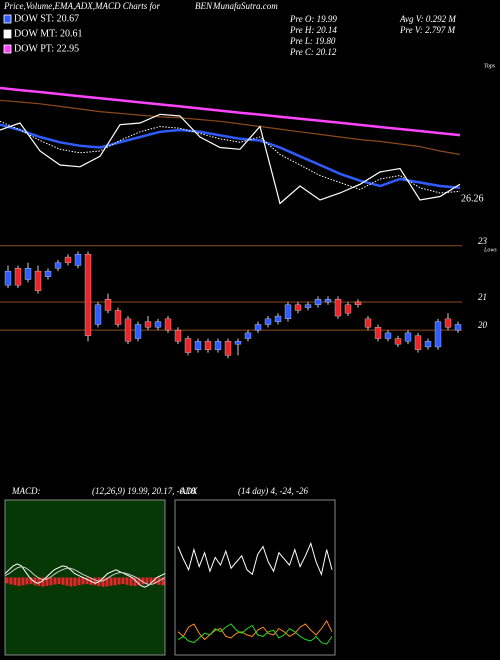 The width and height of the screenshot is (500, 660). What do you see at coordinates (188, 491) in the screenshot?
I see `panel-title: ADX` at bounding box center [188, 491].